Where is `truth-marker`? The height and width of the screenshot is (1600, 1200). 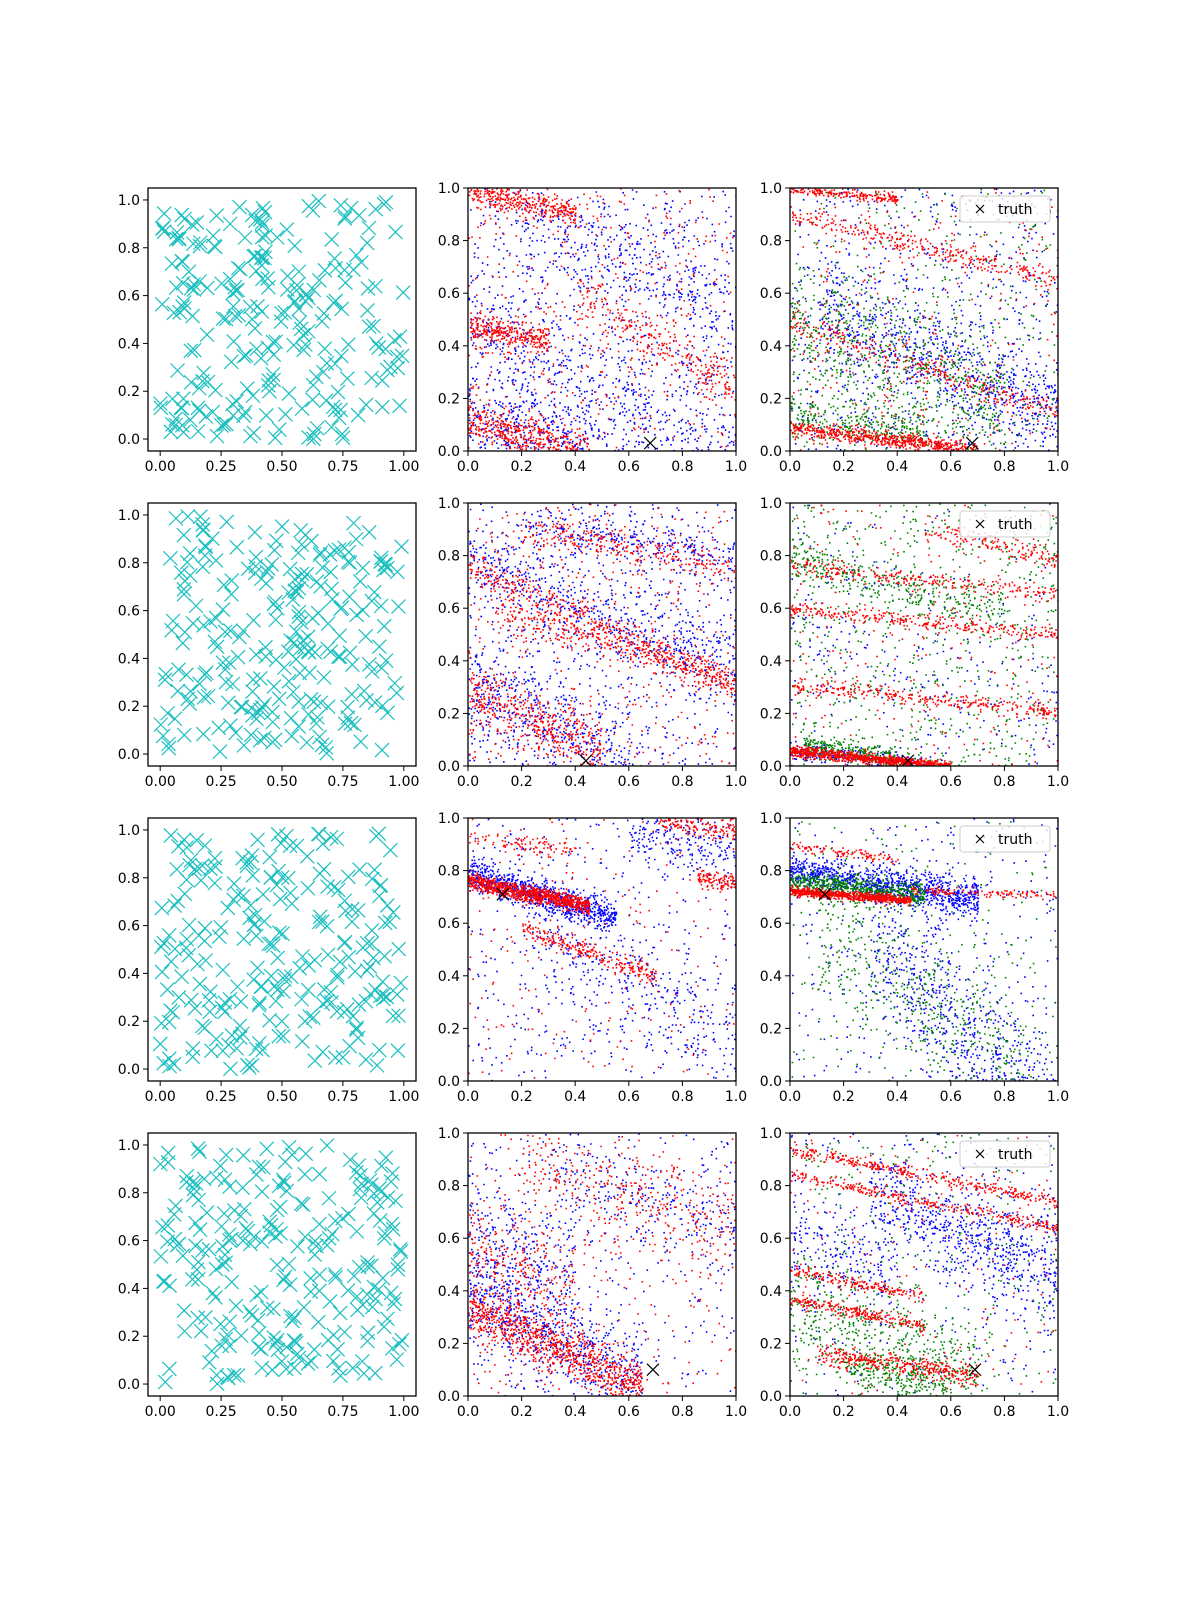
truth-marker is located at coordinates (650, 443).